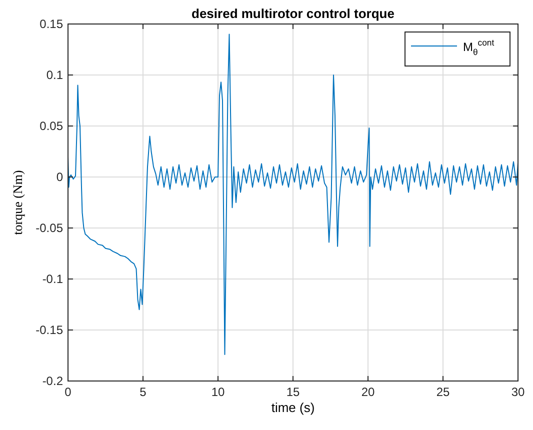 The width and height of the screenshot is (533, 430). What do you see at coordinates (52, 126) in the screenshot?
I see `y-tick-label: 0.05` at bounding box center [52, 126].